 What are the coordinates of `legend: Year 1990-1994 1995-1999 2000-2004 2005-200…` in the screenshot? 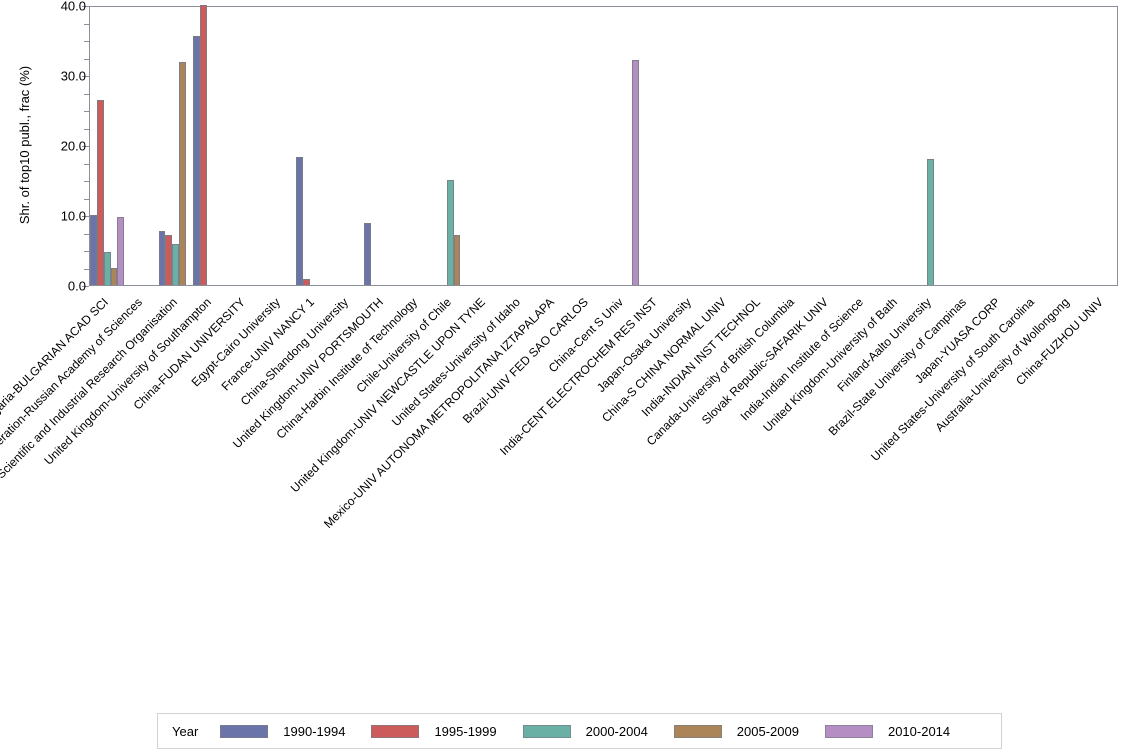 It's located at (579, 731).